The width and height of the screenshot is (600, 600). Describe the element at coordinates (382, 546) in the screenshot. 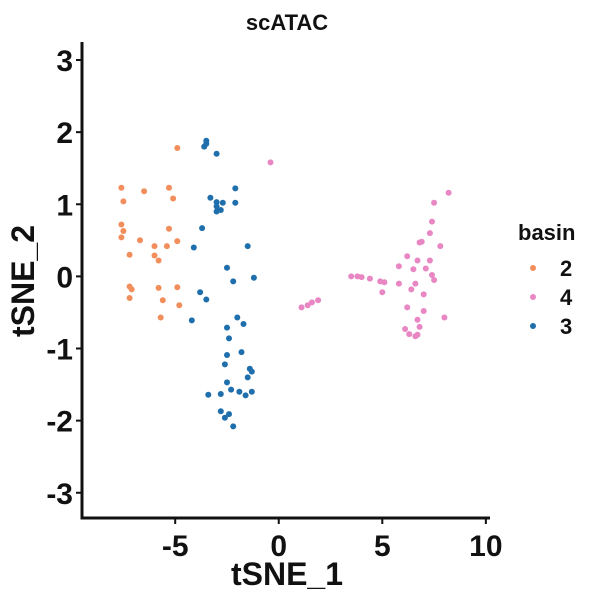

I see `x-tick-label: 5` at that location.